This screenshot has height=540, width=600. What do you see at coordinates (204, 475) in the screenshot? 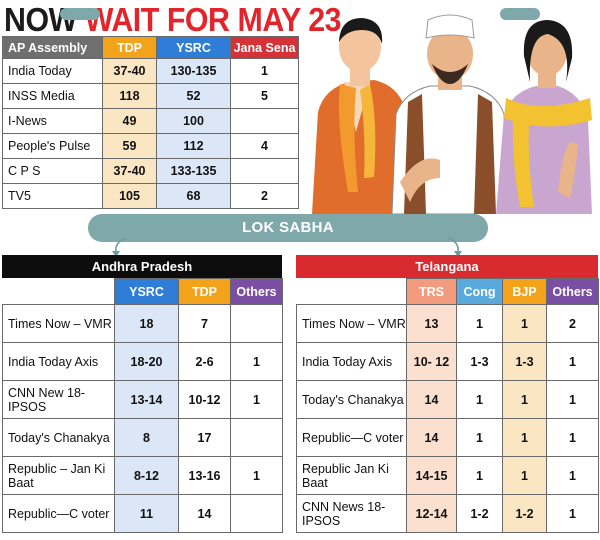
I see `tdp-value: 13-16` at bounding box center [204, 475].